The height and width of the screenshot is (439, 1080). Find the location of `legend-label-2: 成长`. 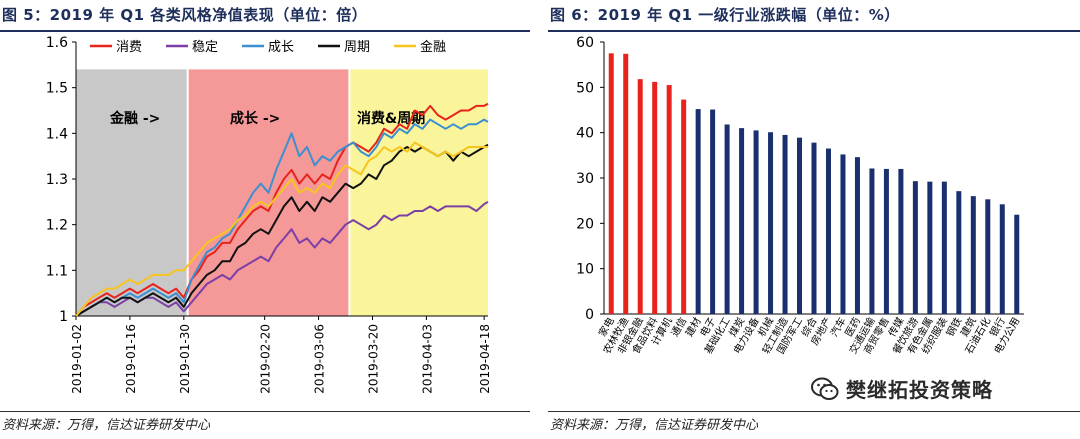

legend-label-2: 成长 is located at coordinates (281, 47).